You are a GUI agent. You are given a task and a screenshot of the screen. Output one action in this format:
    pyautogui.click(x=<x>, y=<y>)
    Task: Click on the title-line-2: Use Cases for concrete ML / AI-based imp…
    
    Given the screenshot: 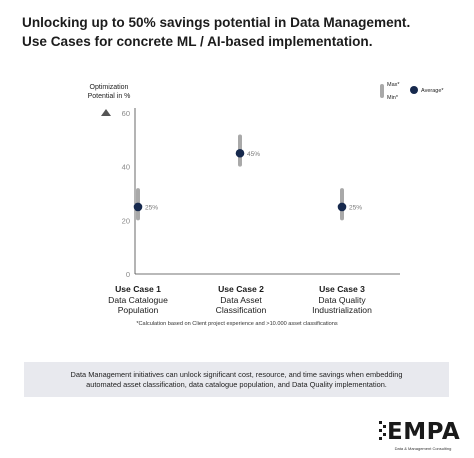 What is the action you would take?
    pyautogui.click(x=197, y=41)
    